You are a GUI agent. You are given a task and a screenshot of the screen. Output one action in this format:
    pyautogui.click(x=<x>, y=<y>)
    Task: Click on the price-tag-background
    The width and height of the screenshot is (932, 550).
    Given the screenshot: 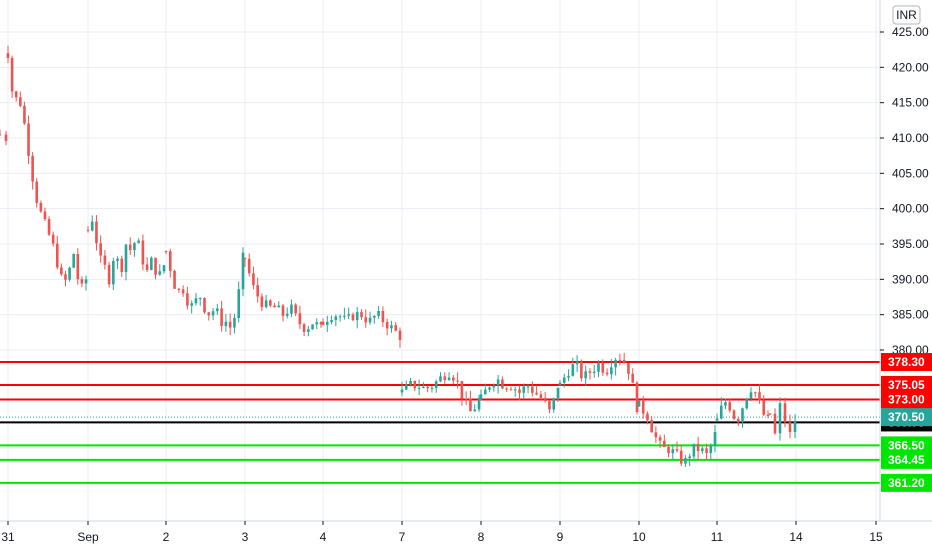 What is the action you would take?
    pyautogui.click(x=906, y=459)
    